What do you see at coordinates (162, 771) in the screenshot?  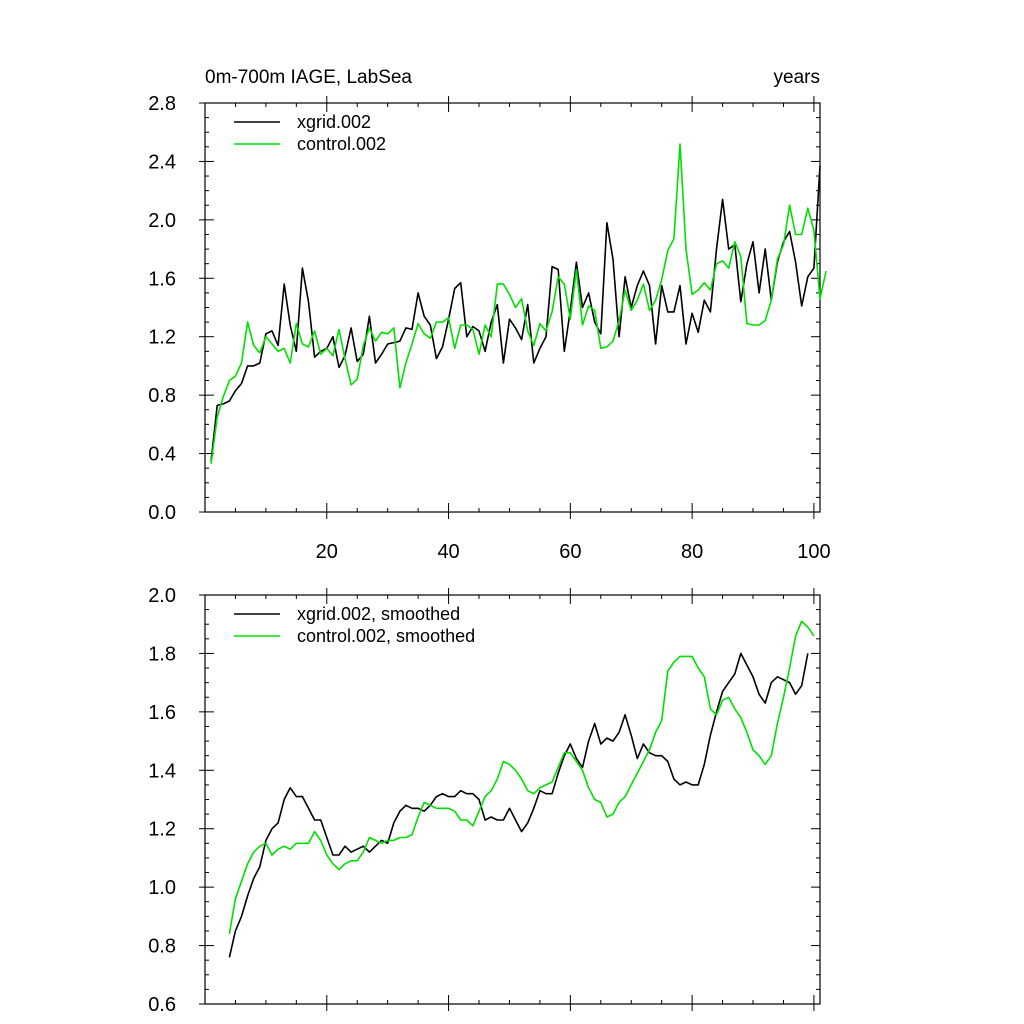 I see `y-tick-label: 1.4` at bounding box center [162, 771].